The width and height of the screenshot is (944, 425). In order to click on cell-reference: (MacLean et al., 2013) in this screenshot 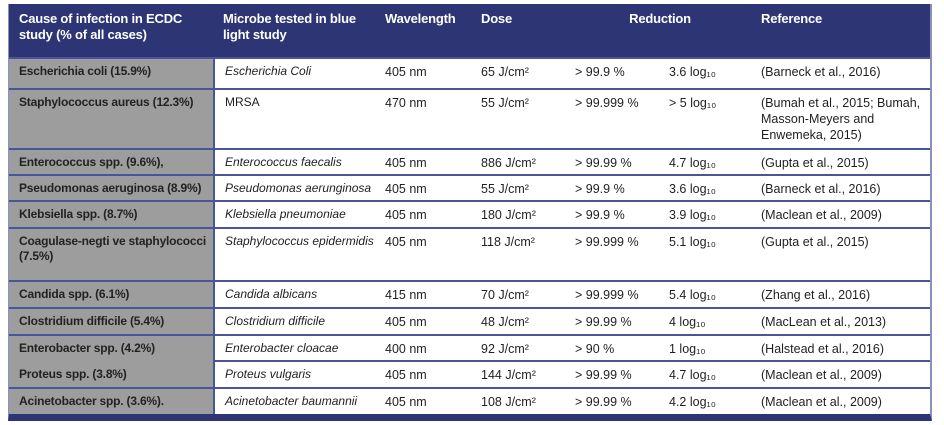, I will do `click(841, 320)`.